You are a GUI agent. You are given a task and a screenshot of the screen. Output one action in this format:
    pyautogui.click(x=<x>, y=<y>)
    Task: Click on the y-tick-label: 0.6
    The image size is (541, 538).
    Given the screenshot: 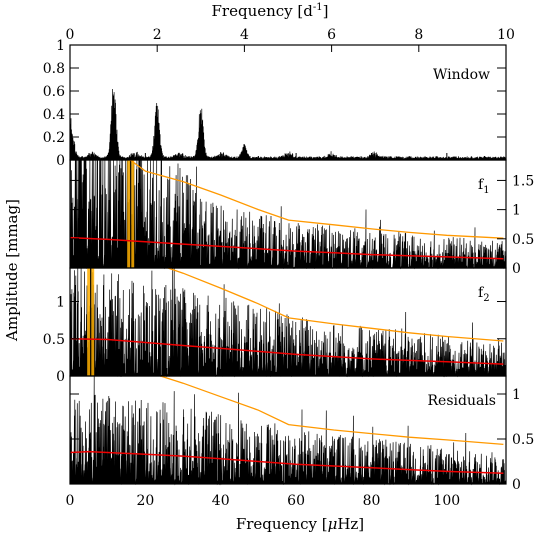 What is the action you would take?
    pyautogui.click(x=54, y=92)
    